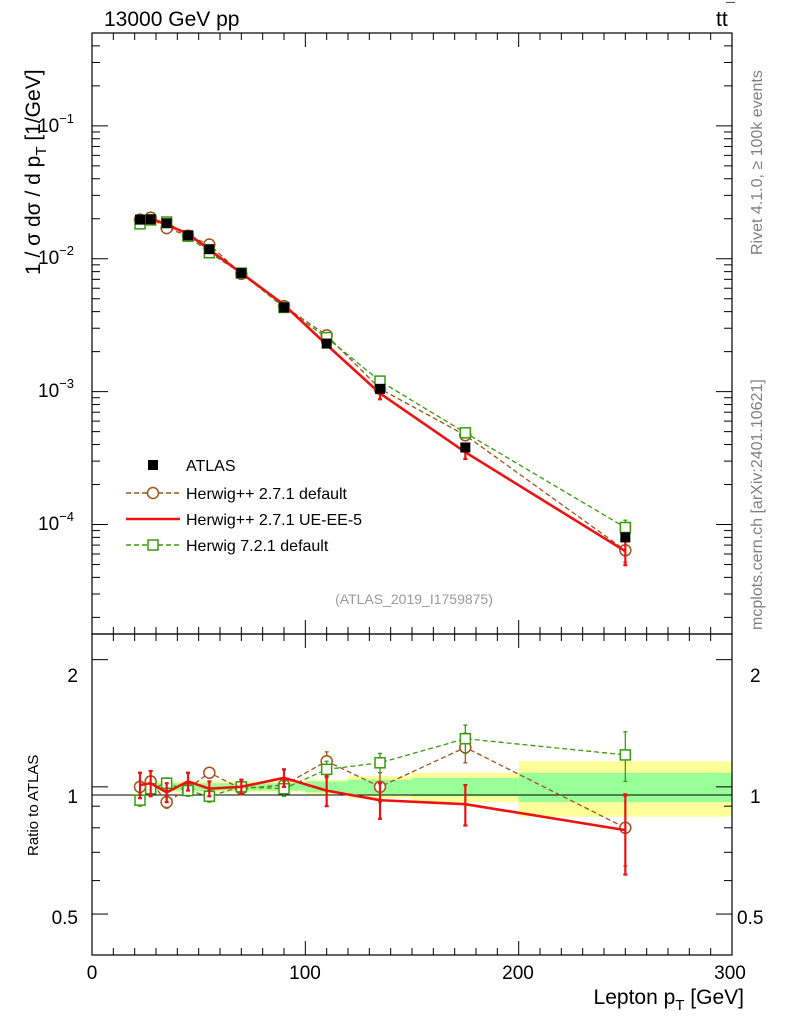 The width and height of the screenshot is (786, 1024). I want to click on rivet-version-label: Rivet 4.1.0, ≥ 100k events, so click(757, 162).